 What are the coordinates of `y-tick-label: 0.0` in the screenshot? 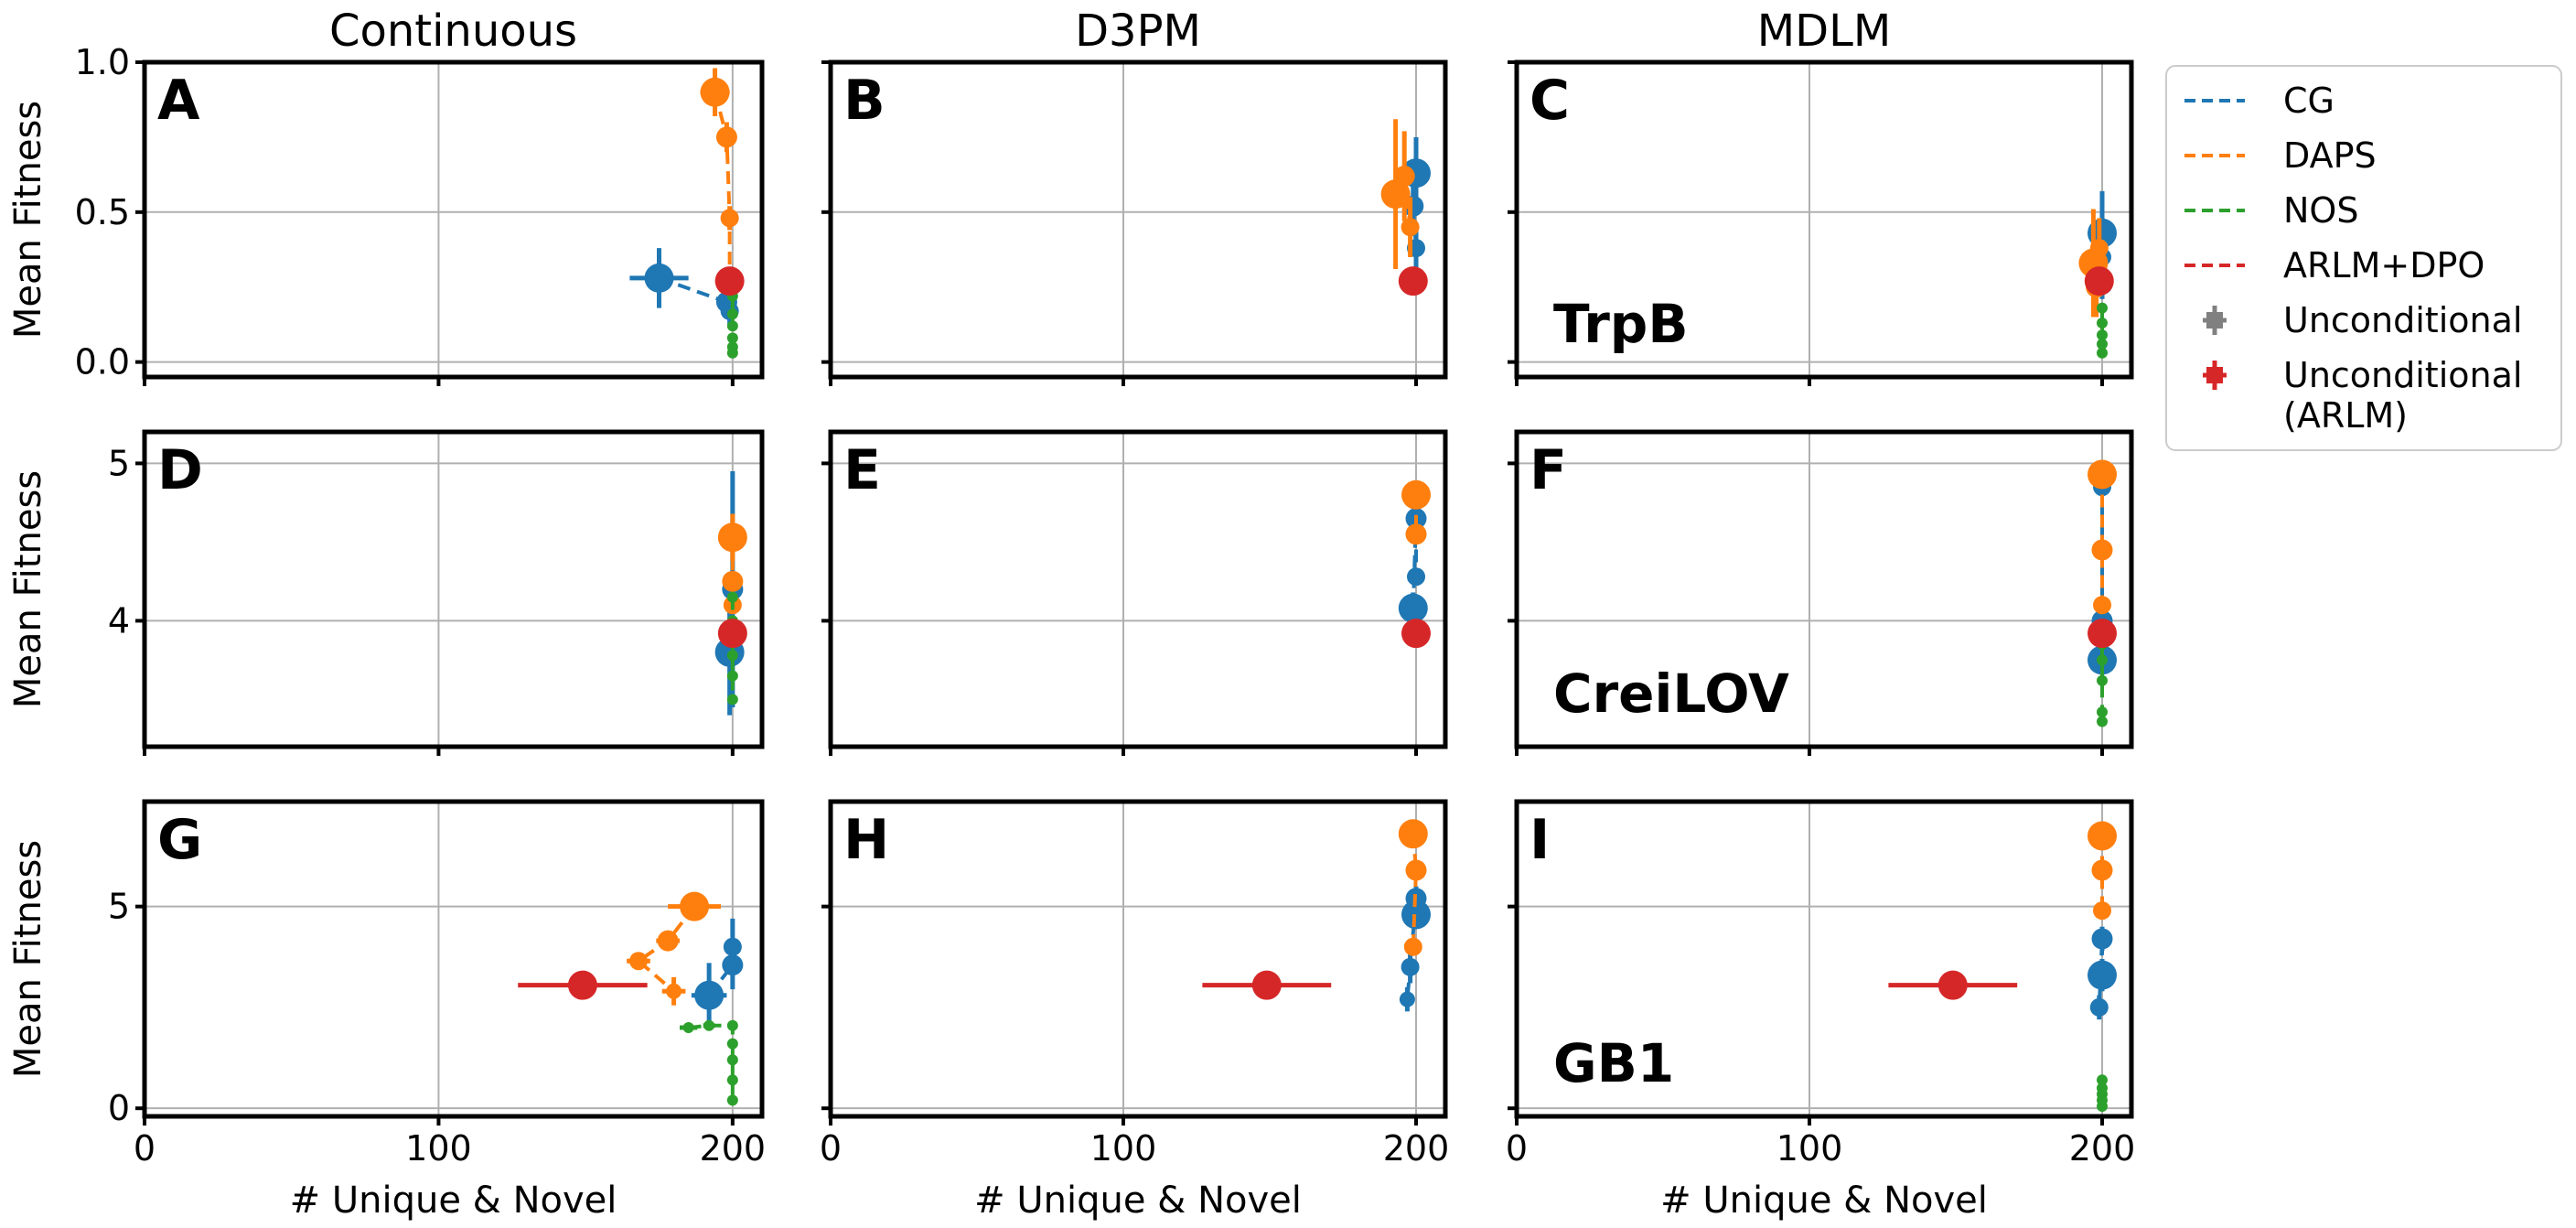 It's located at (103, 362).